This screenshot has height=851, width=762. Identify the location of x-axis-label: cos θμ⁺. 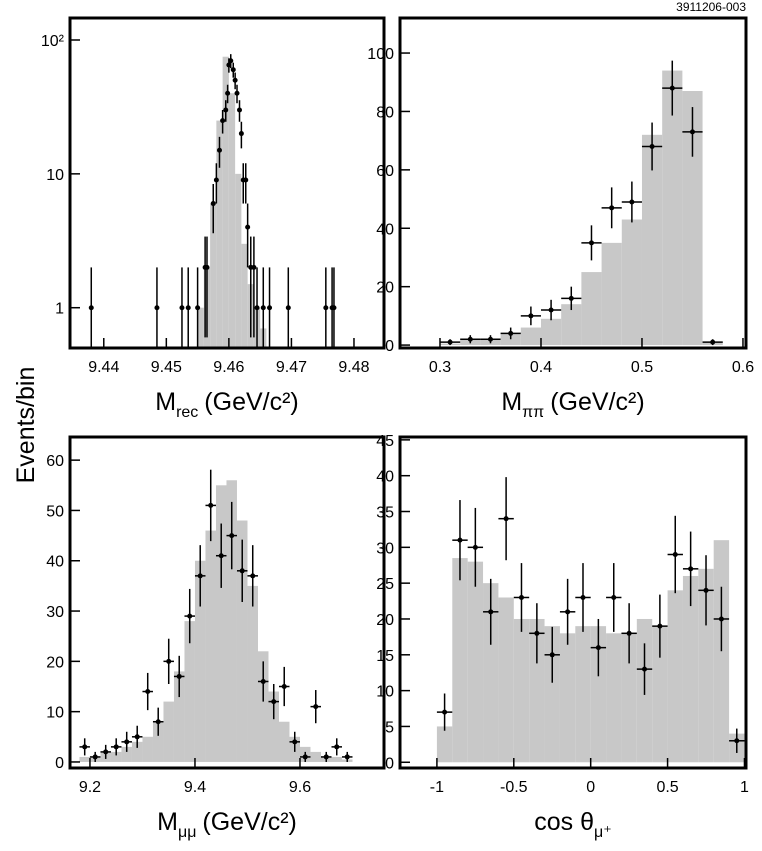
(572, 824).